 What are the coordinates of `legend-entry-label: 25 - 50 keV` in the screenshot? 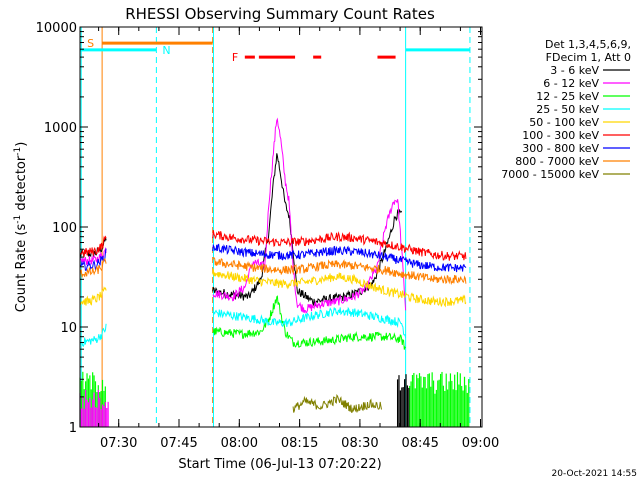 It's located at (567, 109).